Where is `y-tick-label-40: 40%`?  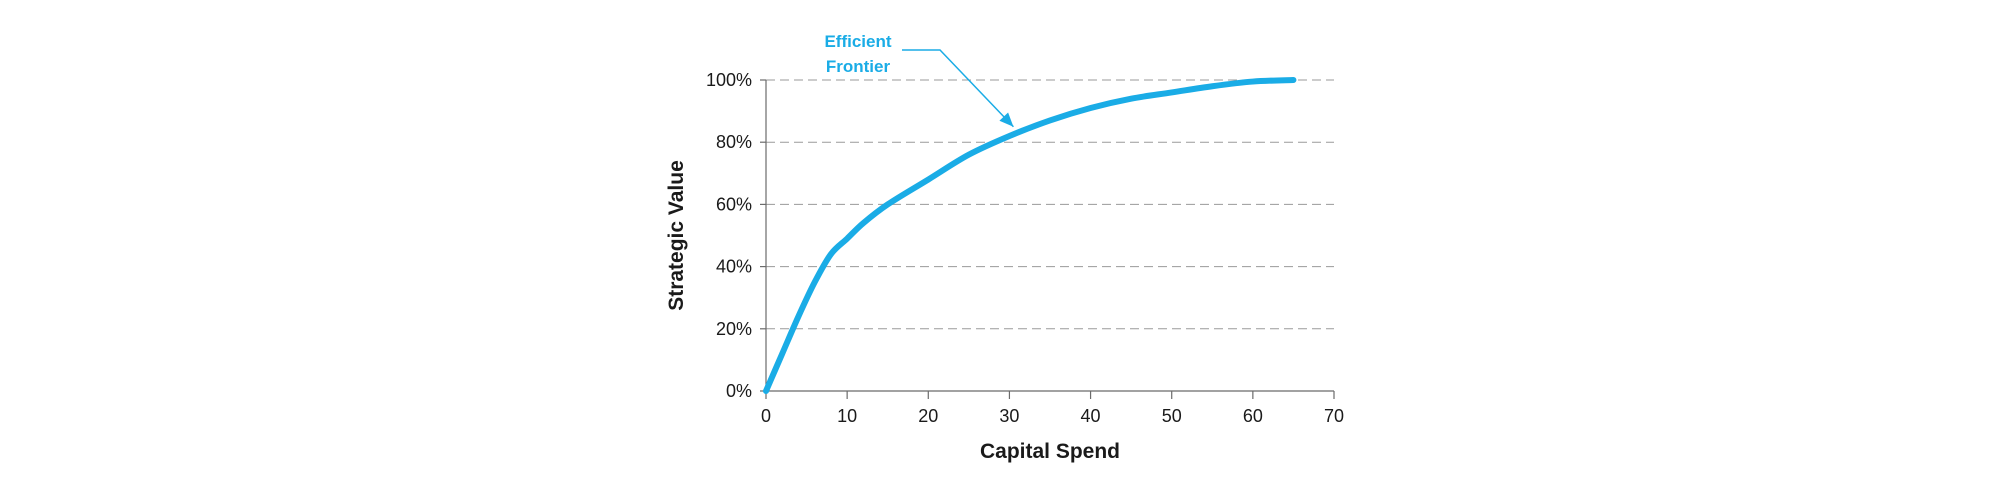
y-tick-label-40: 40% is located at coordinates (734, 267).